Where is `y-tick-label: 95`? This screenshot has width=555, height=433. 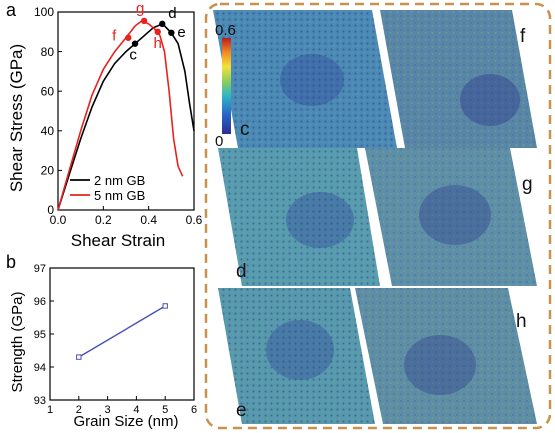
y-tick-label: 95 is located at coordinates (40, 335).